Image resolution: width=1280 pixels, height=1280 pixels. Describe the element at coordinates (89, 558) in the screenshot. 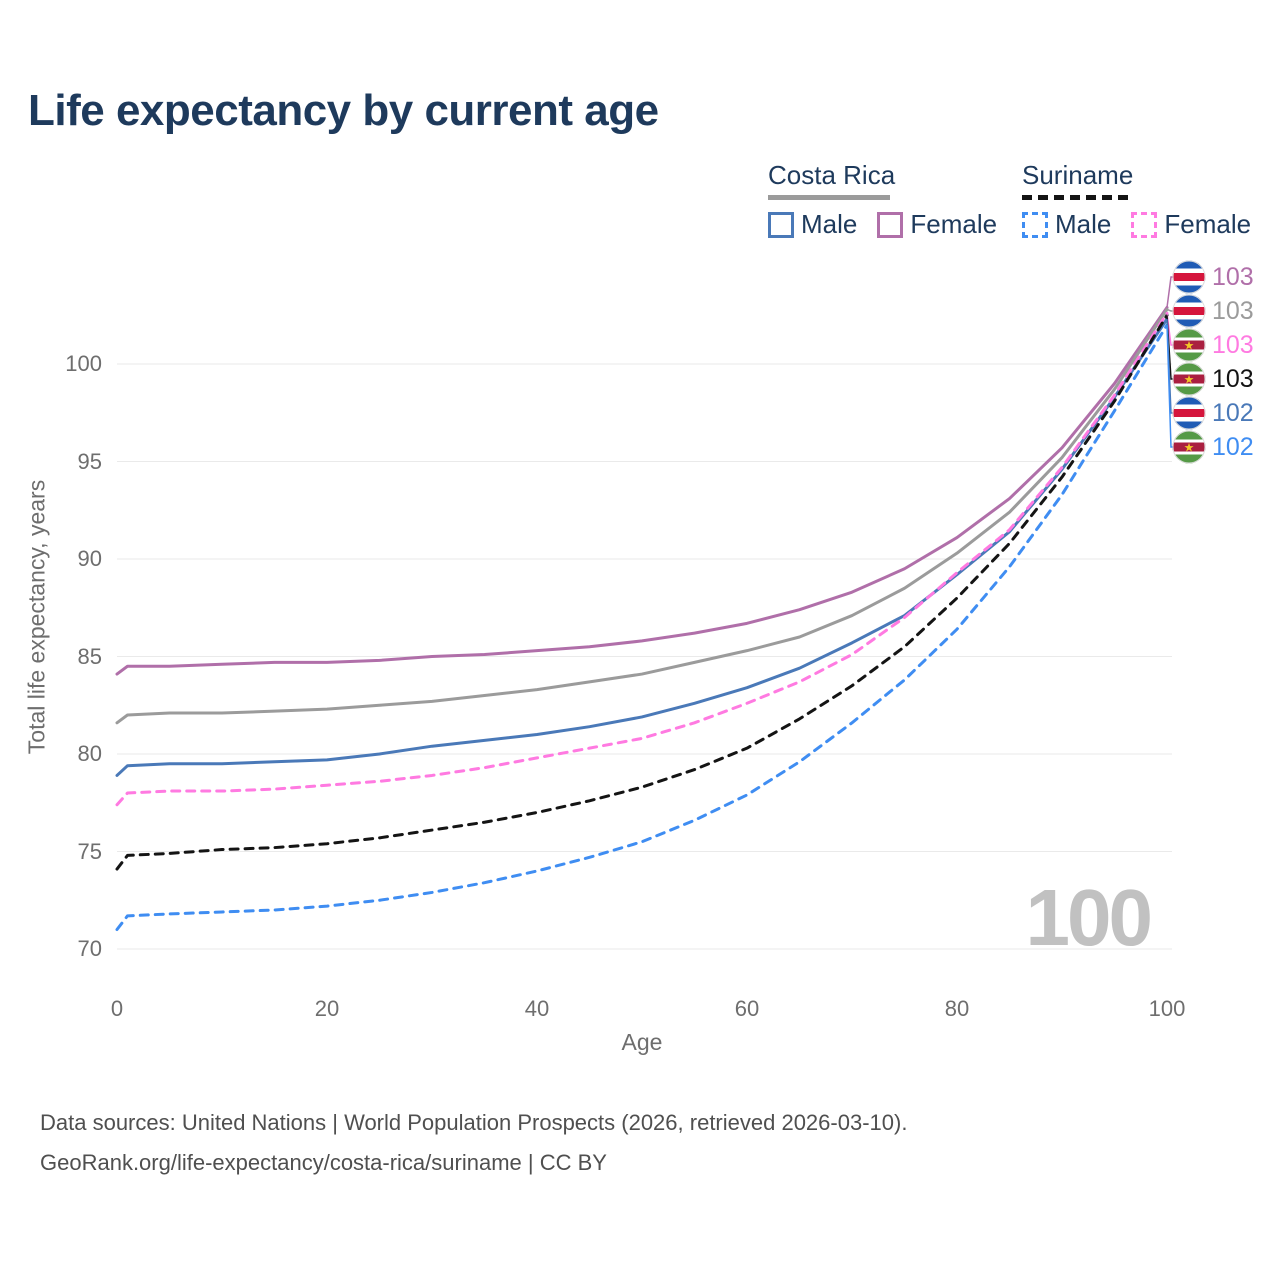

I see `y-tick-label: 90` at that location.